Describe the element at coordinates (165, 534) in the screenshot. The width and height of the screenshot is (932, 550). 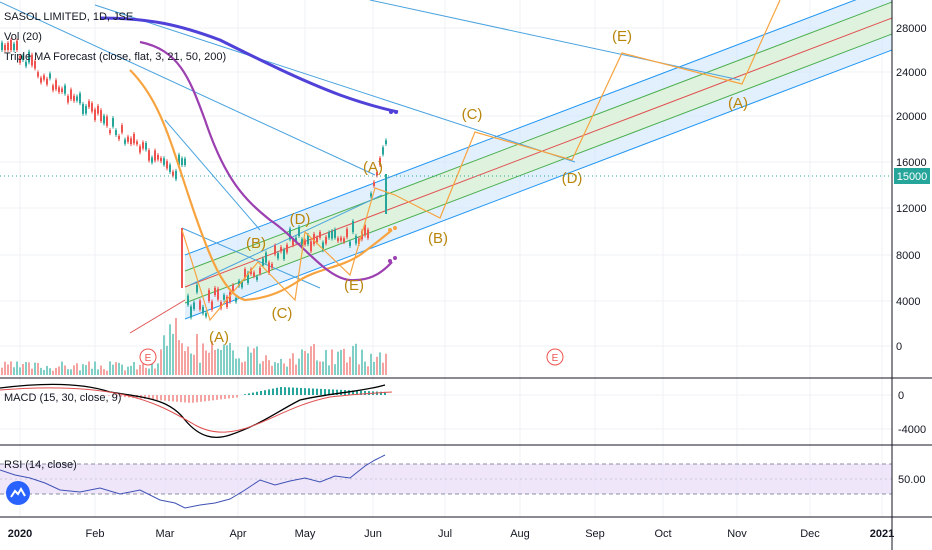
I see `time-tick-label: Mar` at that location.